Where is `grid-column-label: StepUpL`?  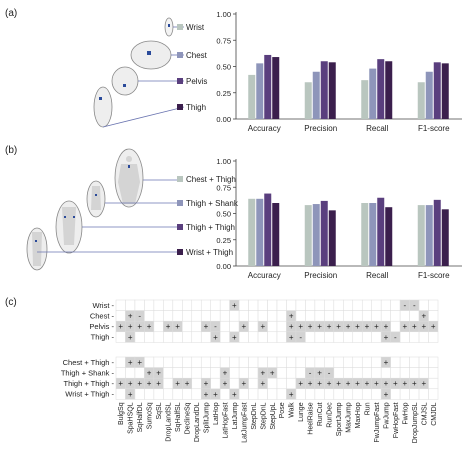
grid-column-label: StepUpL is located at coordinates (273, 415).